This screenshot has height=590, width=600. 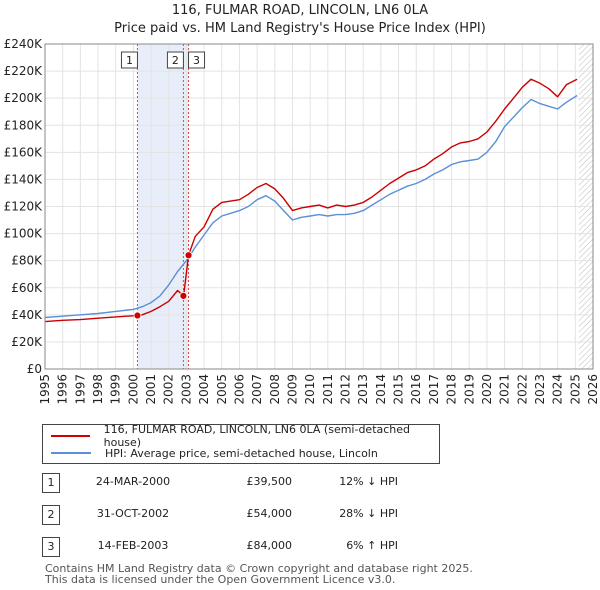 What do you see at coordinates (133, 545) in the screenshot?
I see `transaction-date: 14-FEB-2003` at bounding box center [133, 545].